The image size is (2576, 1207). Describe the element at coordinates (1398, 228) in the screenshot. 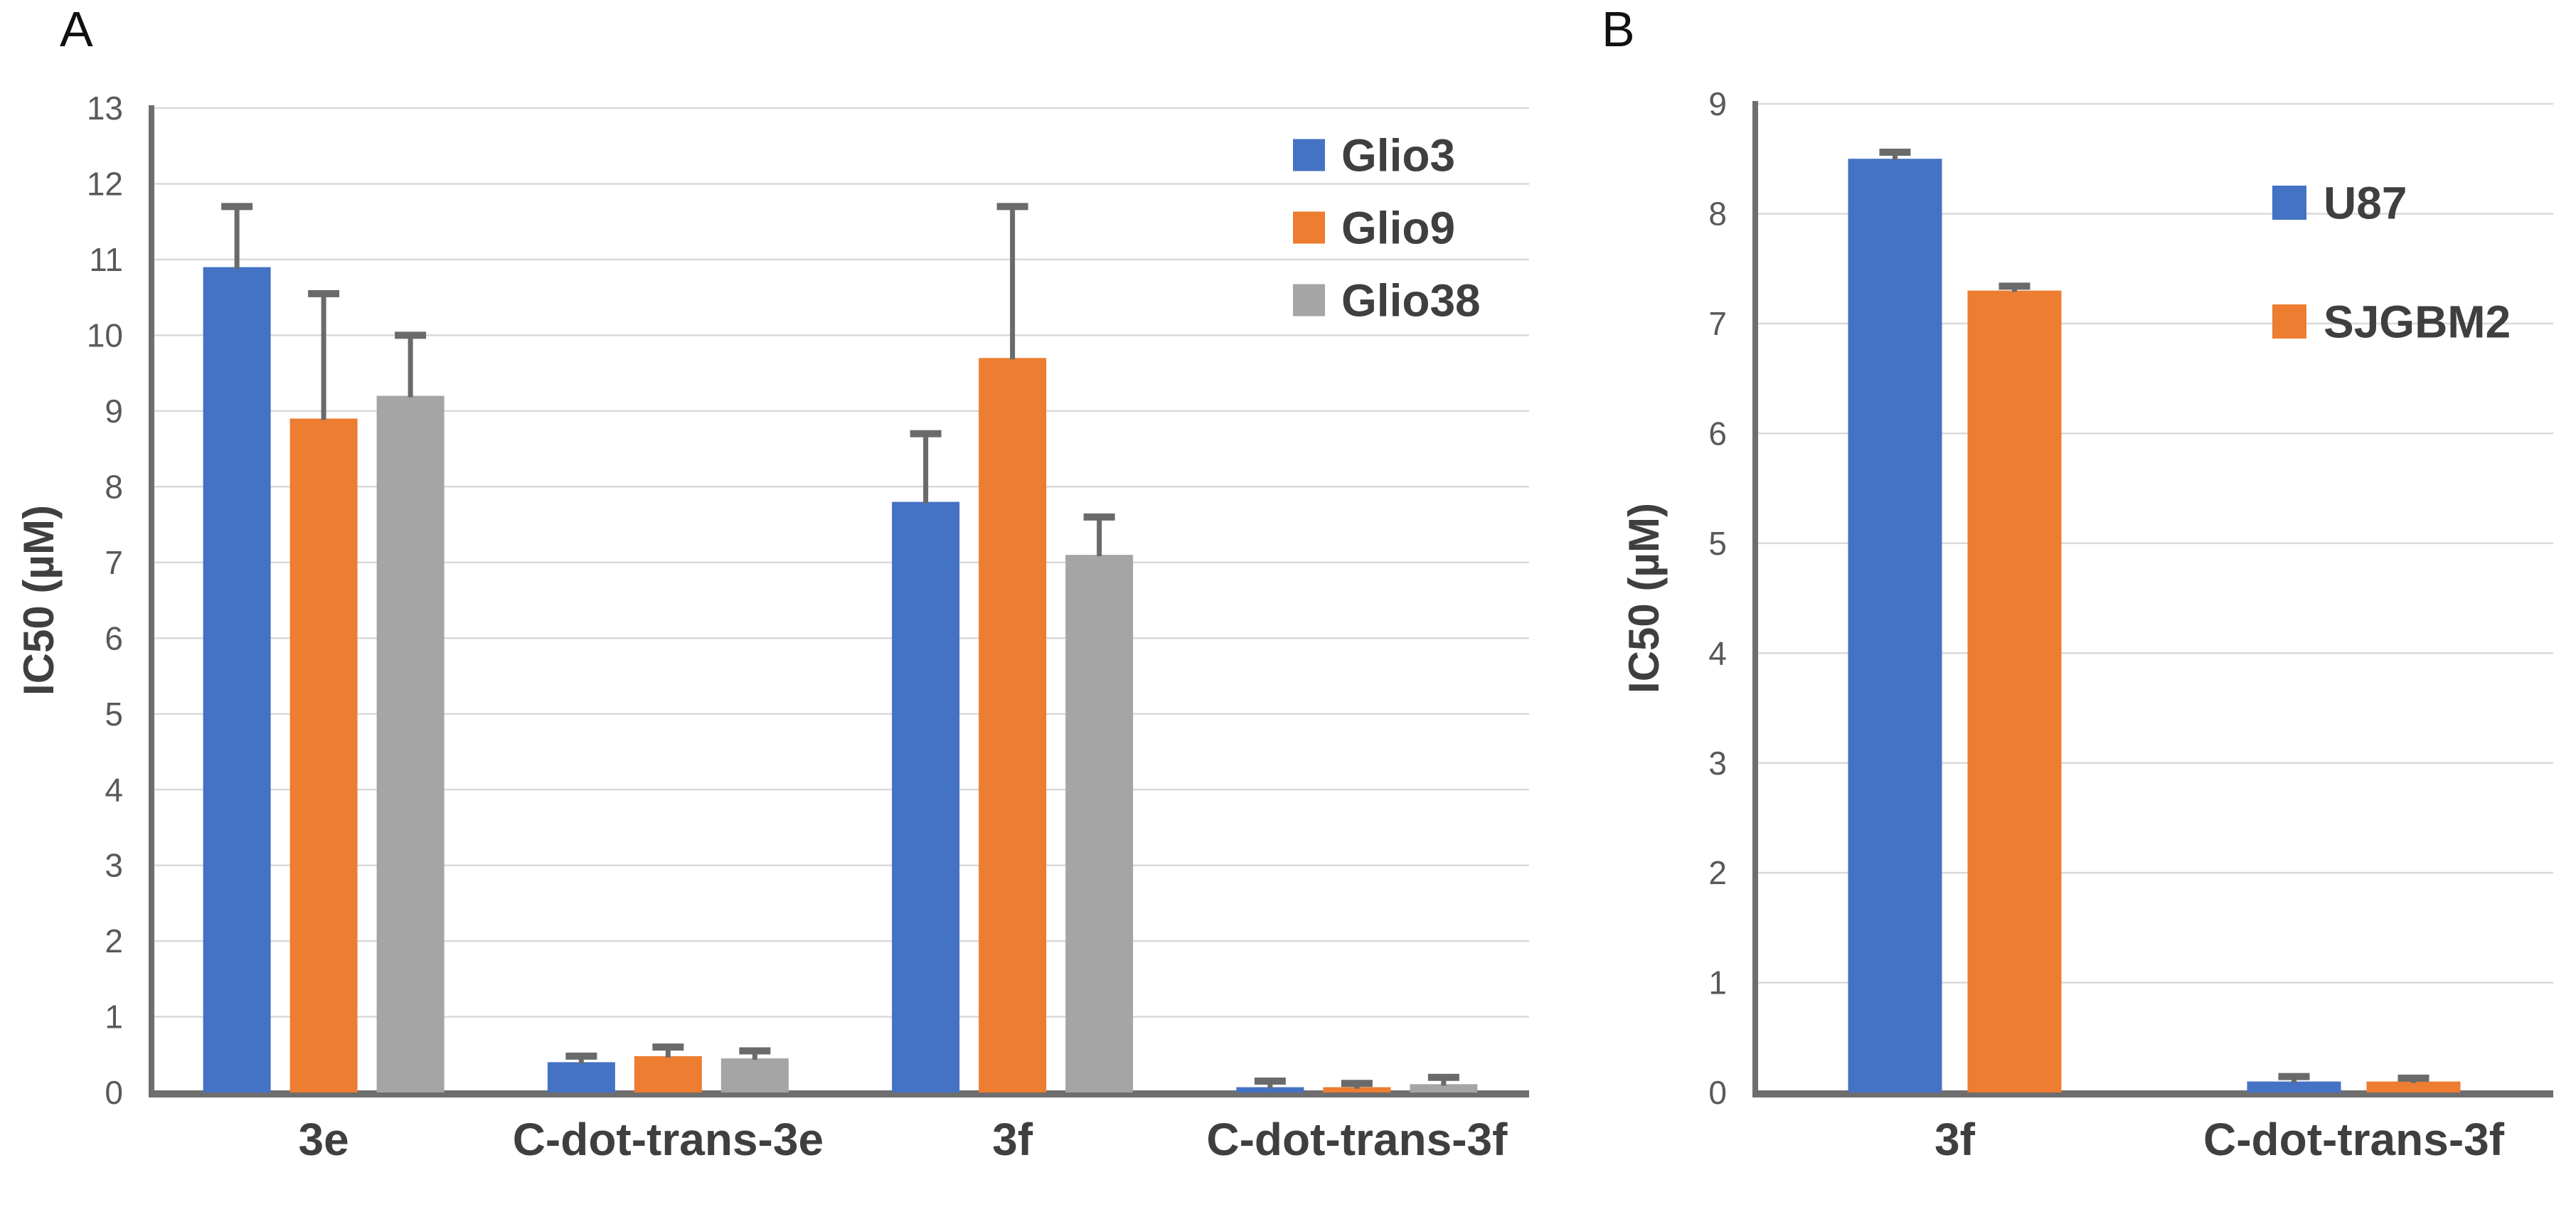

I see `legend-label: Glio9` at that location.